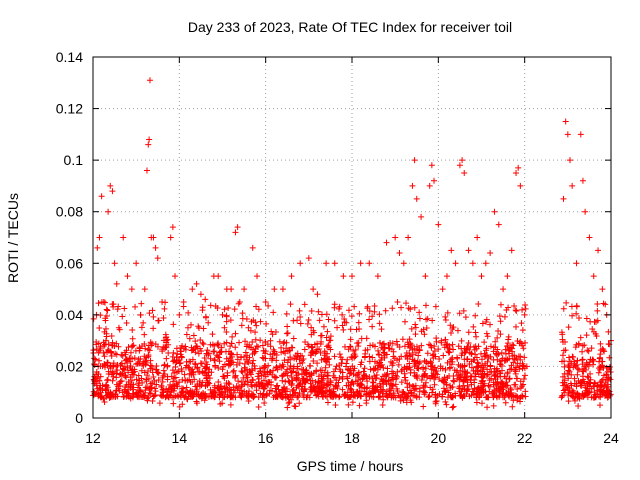 The image size is (640, 480). I want to click on y-tick-label: 0.14, so click(69, 57).